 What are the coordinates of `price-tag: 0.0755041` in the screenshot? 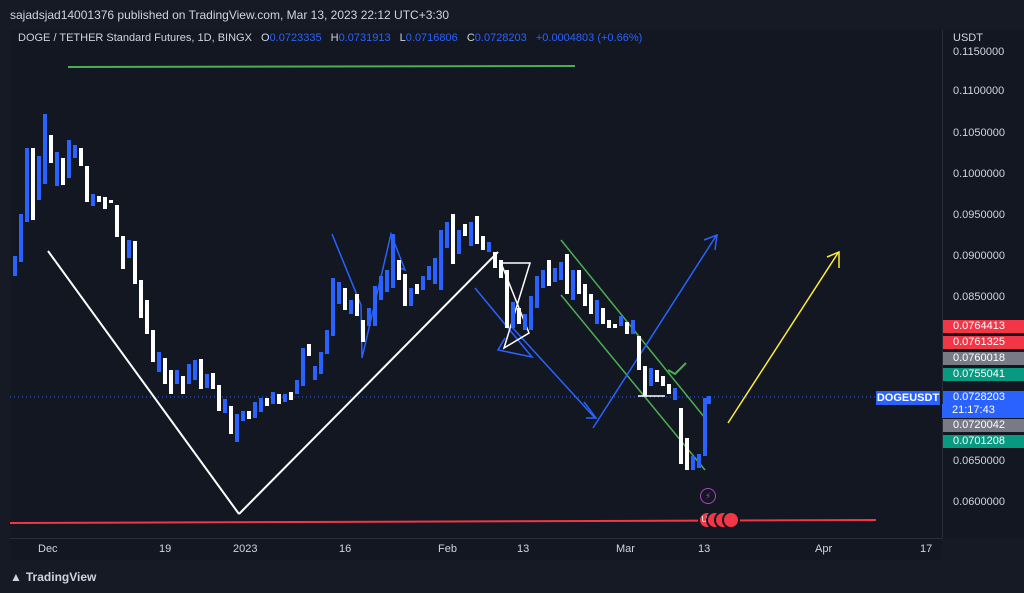 It's located at (983, 374).